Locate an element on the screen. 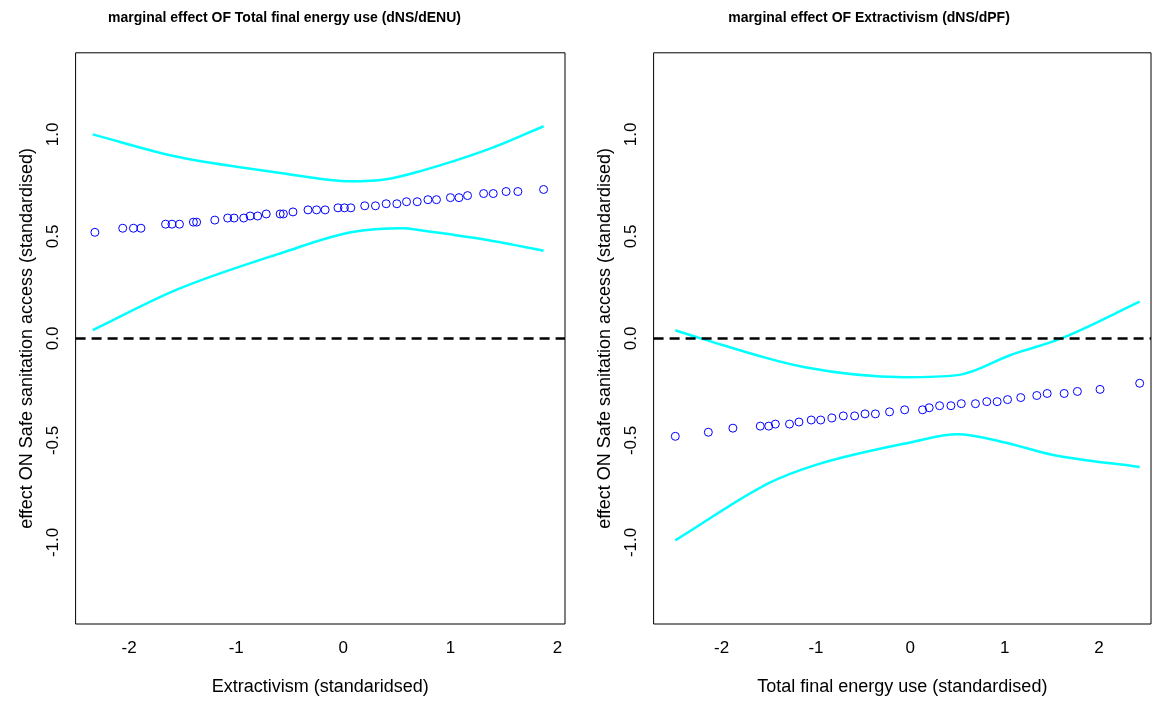 The width and height of the screenshot is (1157, 706). x-axis-title: Total final energy use (standardised) is located at coordinates (902, 686).